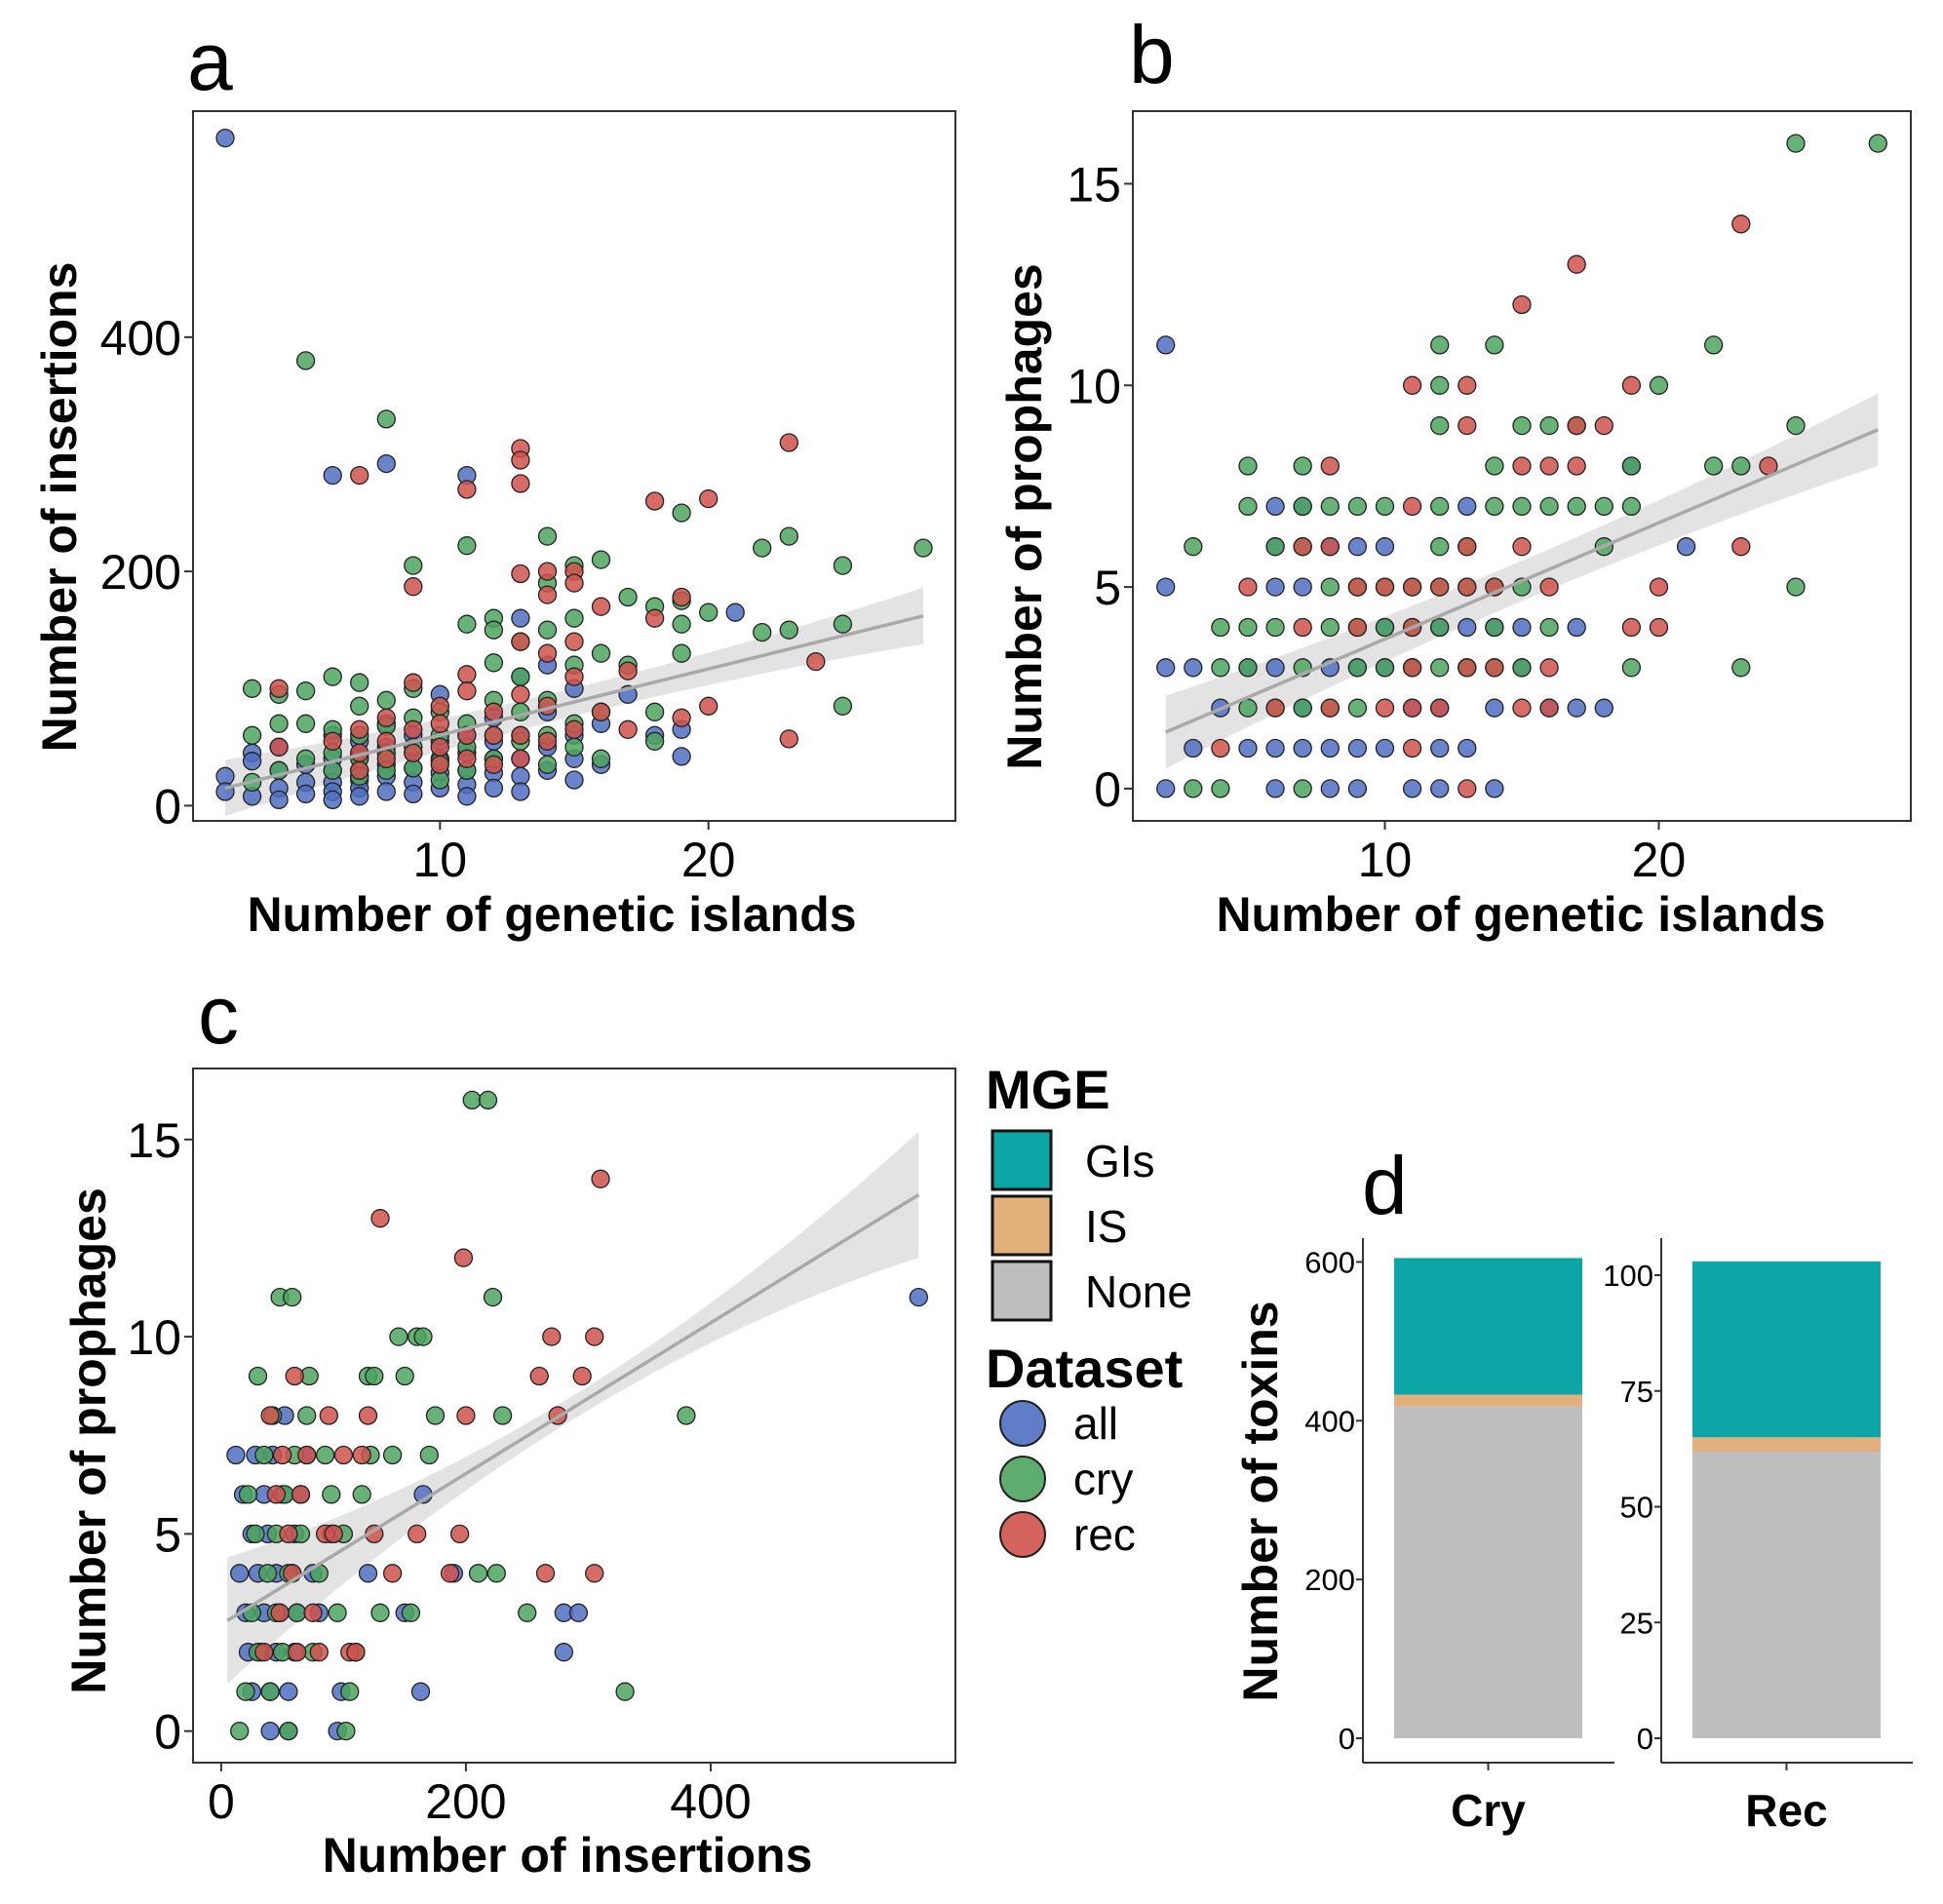 Image resolution: width=1943 pixels, height=1904 pixels. What do you see at coordinates (1152, 54) in the screenshot?
I see `panel-letter-b: b` at bounding box center [1152, 54].